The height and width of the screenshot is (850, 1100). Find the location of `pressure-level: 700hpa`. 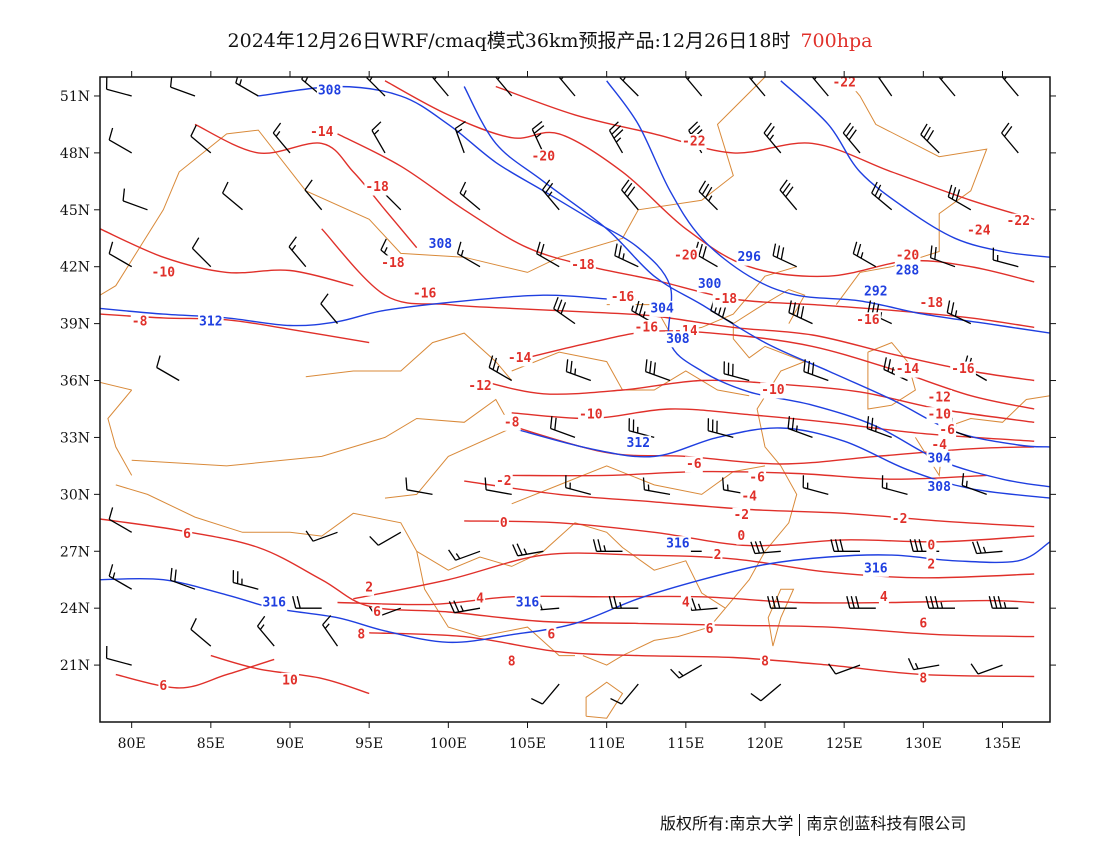

pressure-level: 700hpa is located at coordinates (836, 41).